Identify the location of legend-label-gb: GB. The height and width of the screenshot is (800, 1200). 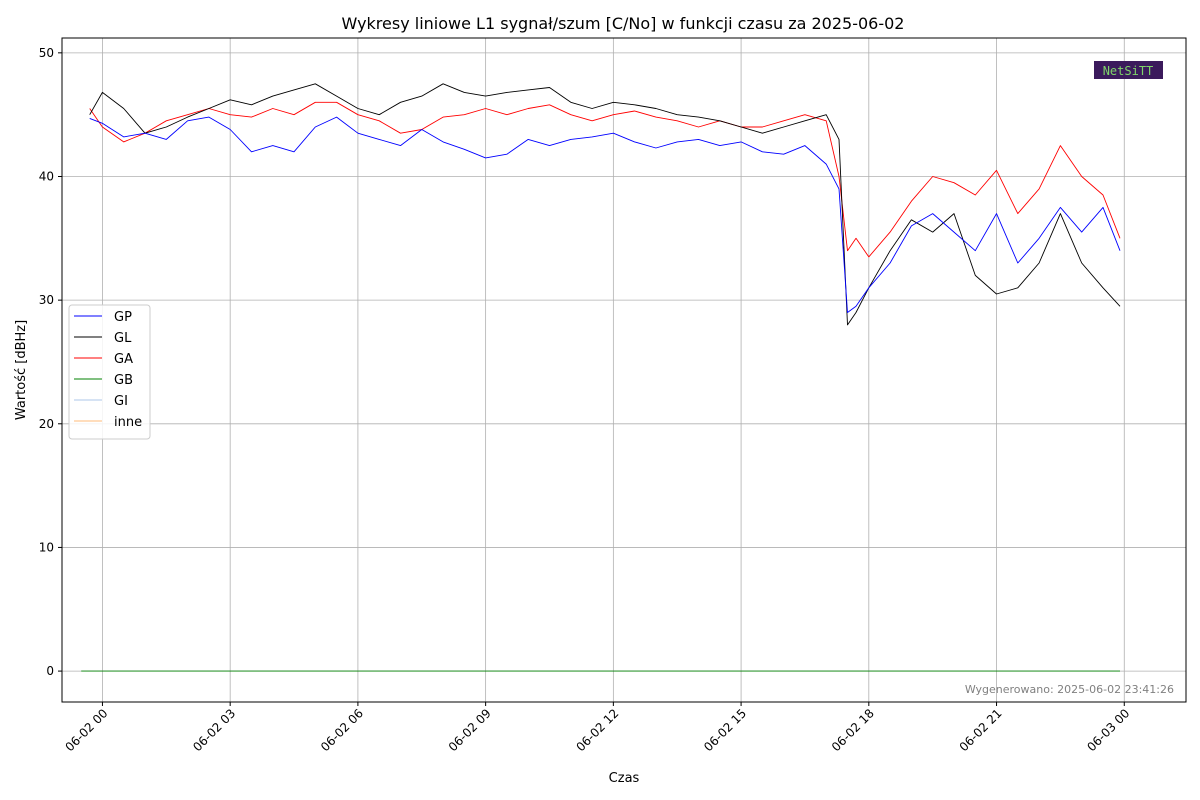
(123, 380).